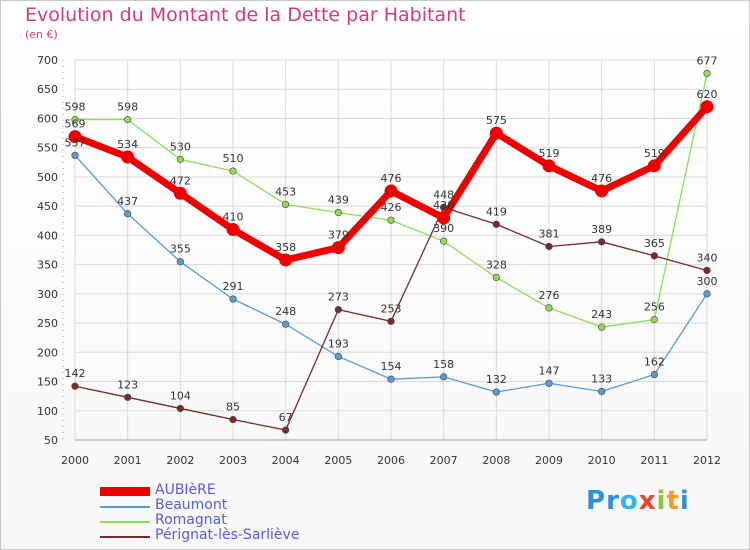  I want to click on data-label: 291, so click(233, 286).